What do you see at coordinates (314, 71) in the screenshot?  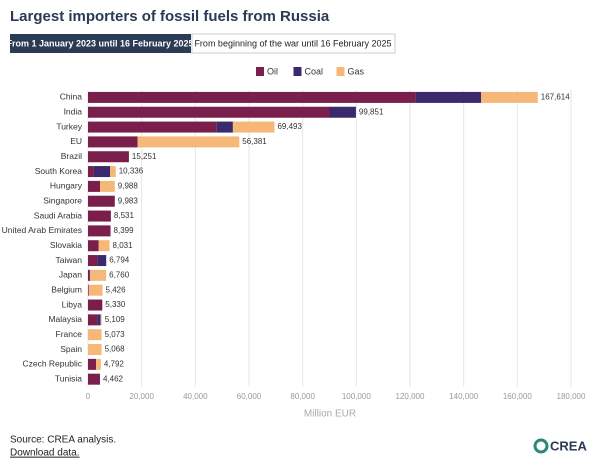 I see `legend-label: Coal` at bounding box center [314, 71].